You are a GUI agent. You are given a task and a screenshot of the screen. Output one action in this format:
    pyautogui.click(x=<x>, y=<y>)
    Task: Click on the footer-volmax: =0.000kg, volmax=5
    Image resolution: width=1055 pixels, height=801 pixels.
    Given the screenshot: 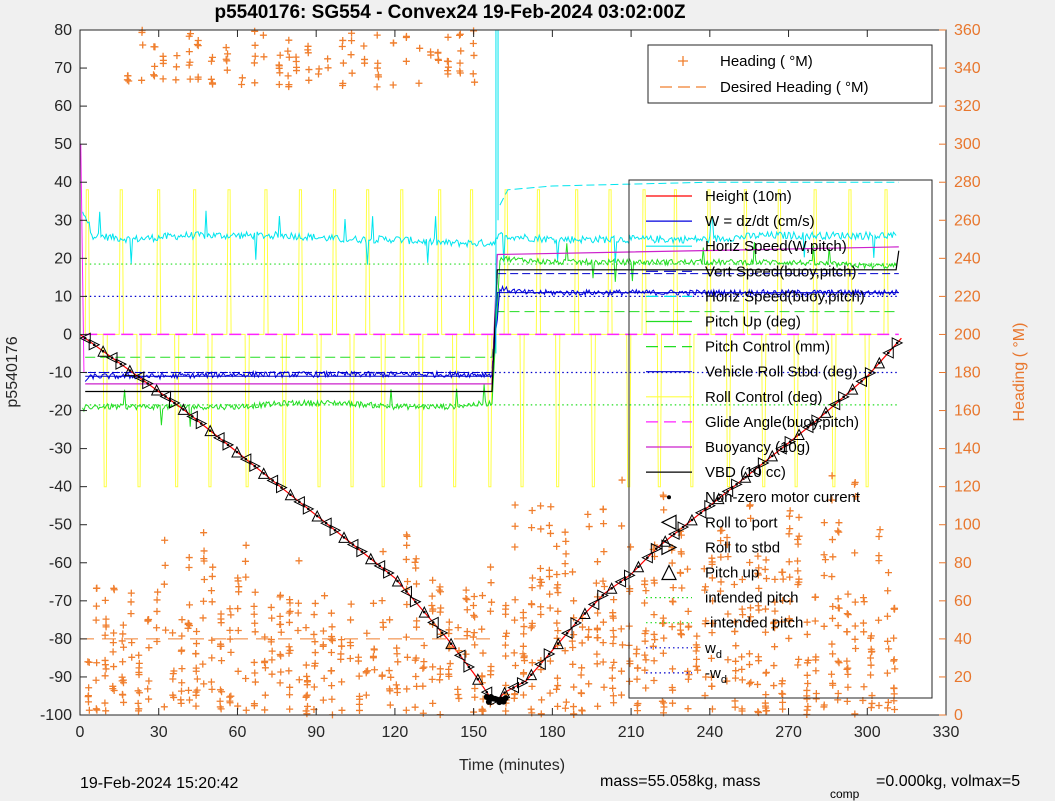 What is the action you would take?
    pyautogui.click(x=948, y=781)
    